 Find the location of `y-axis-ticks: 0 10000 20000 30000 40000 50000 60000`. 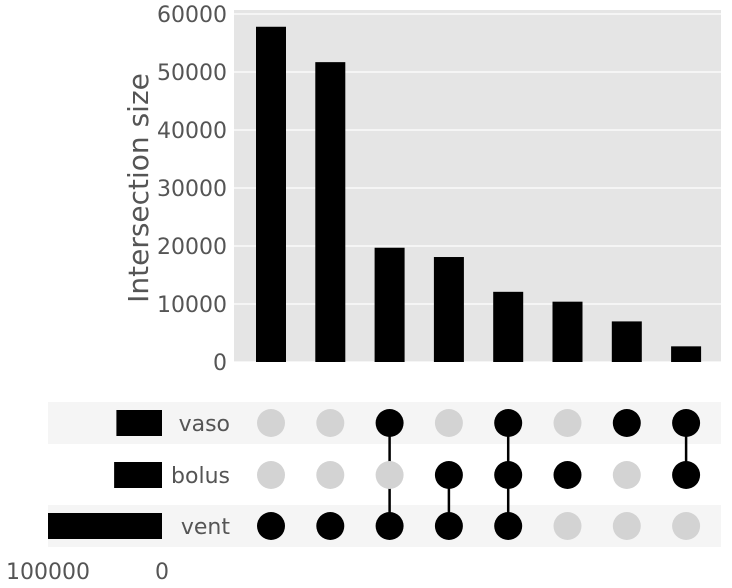

y-axis-ticks: 0 10000 20000 30000 40000 50000 60000 is located at coordinates (192, 189).